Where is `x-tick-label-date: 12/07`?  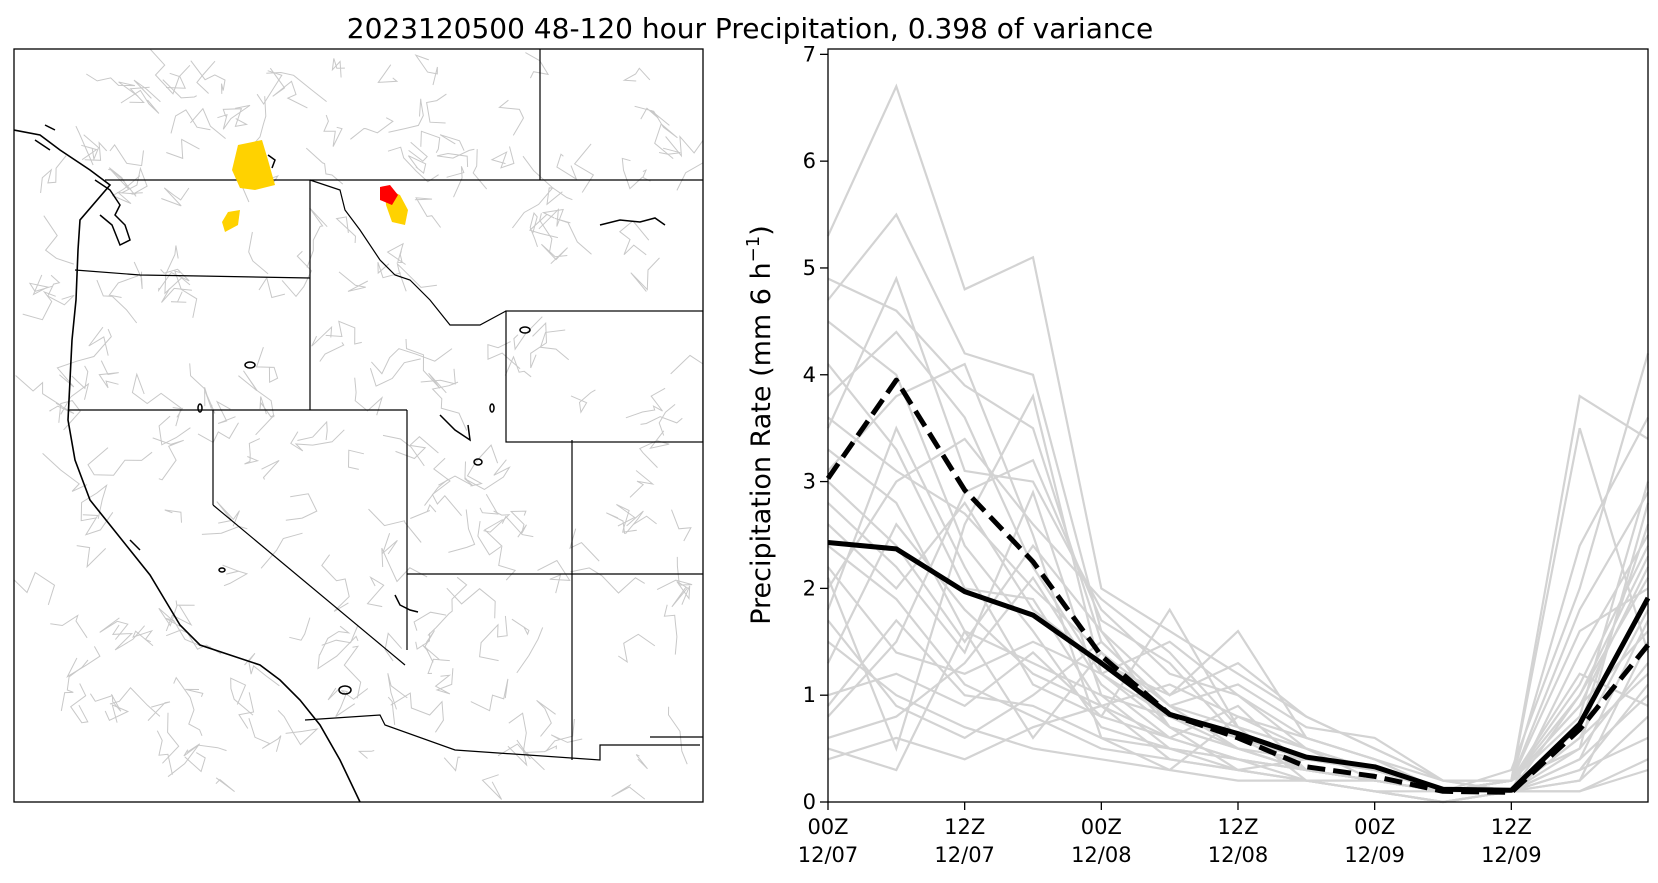 x-tick-label-date: 12/07 is located at coordinates (828, 855).